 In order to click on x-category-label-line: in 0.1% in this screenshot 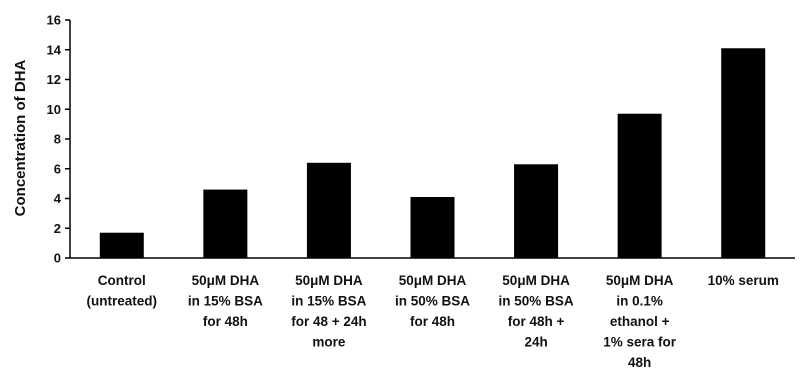, I will do `click(639, 301)`.